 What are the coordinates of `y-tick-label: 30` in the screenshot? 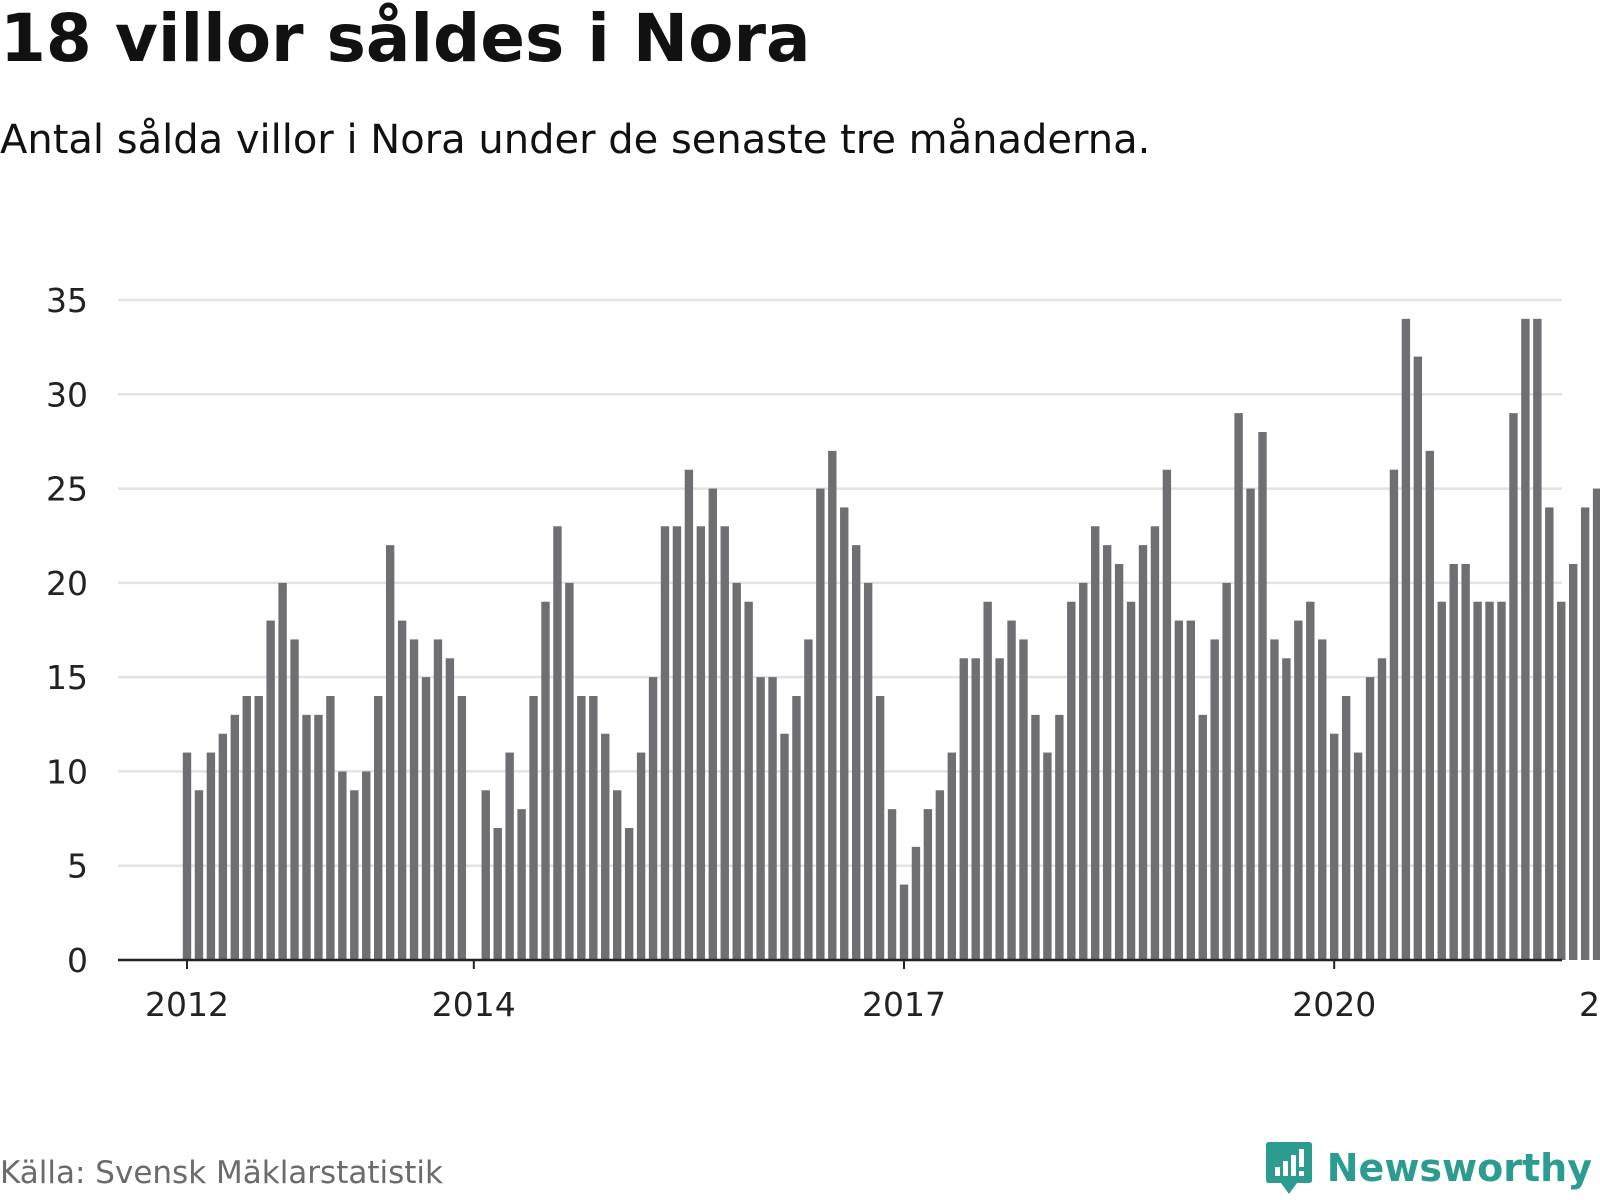 It's located at (67, 394).